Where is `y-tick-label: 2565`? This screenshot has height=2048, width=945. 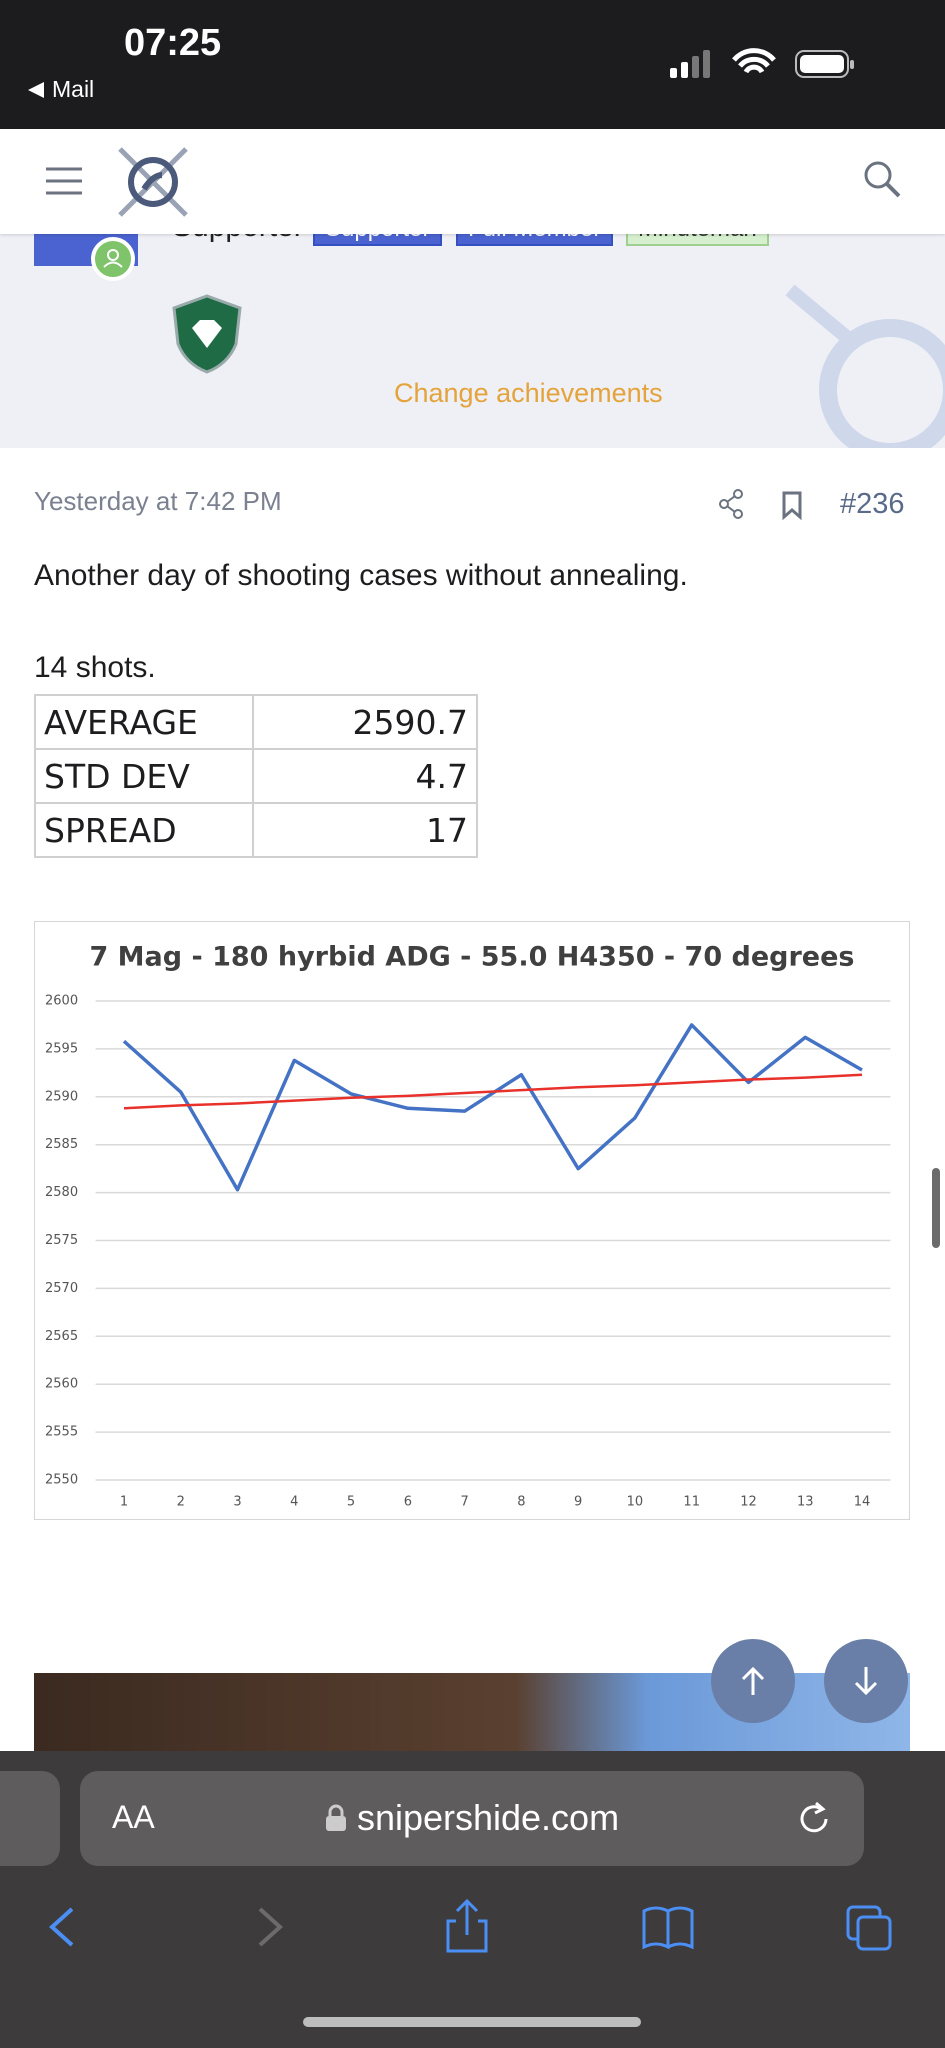 y-tick-label: 2565 is located at coordinates (61, 1336).